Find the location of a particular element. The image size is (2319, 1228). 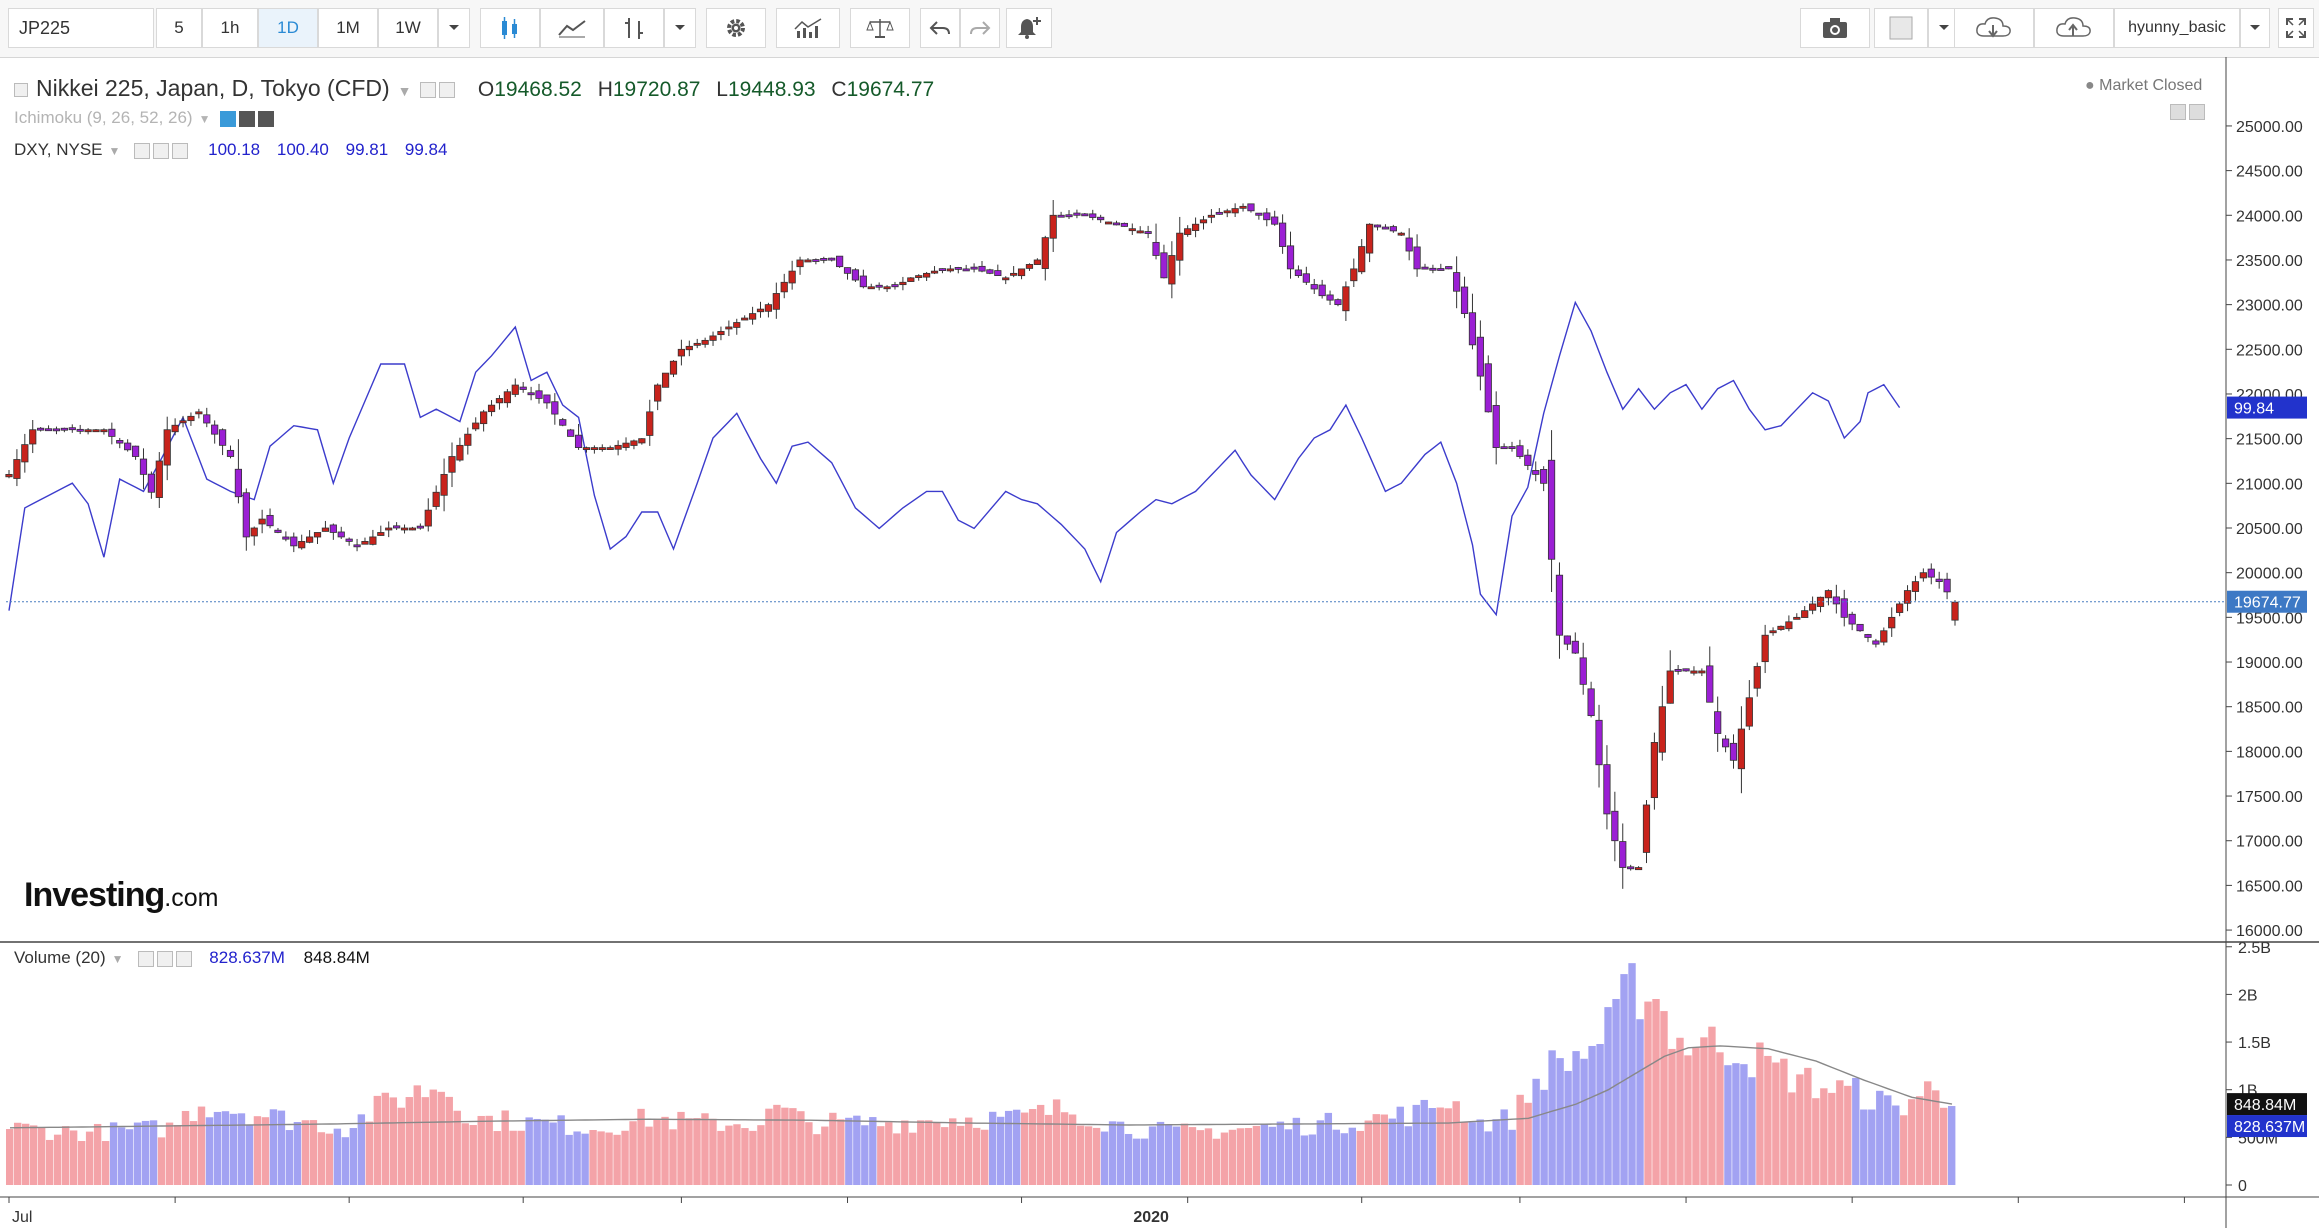

arrow-down-icon is located at coordinates (2178, 111).